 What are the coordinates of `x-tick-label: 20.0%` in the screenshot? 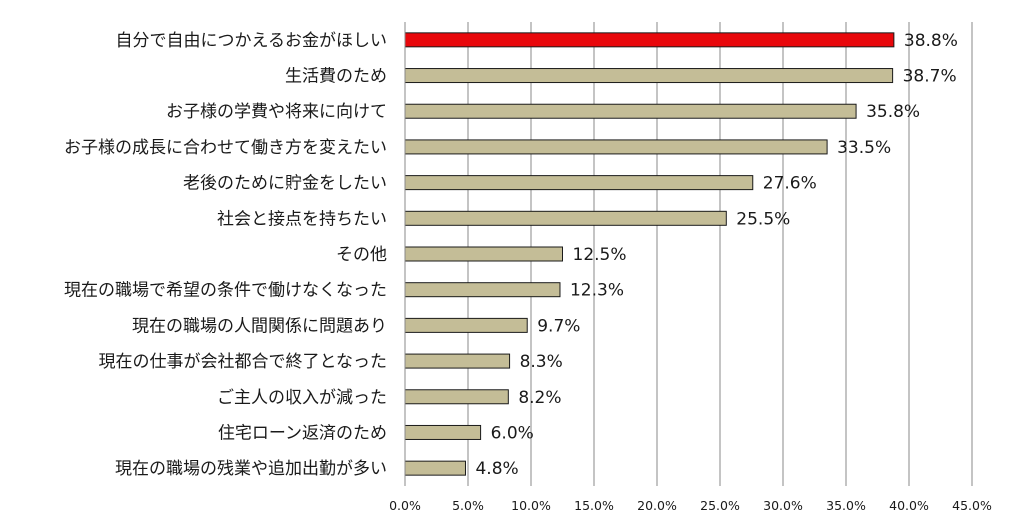 It's located at (657, 505).